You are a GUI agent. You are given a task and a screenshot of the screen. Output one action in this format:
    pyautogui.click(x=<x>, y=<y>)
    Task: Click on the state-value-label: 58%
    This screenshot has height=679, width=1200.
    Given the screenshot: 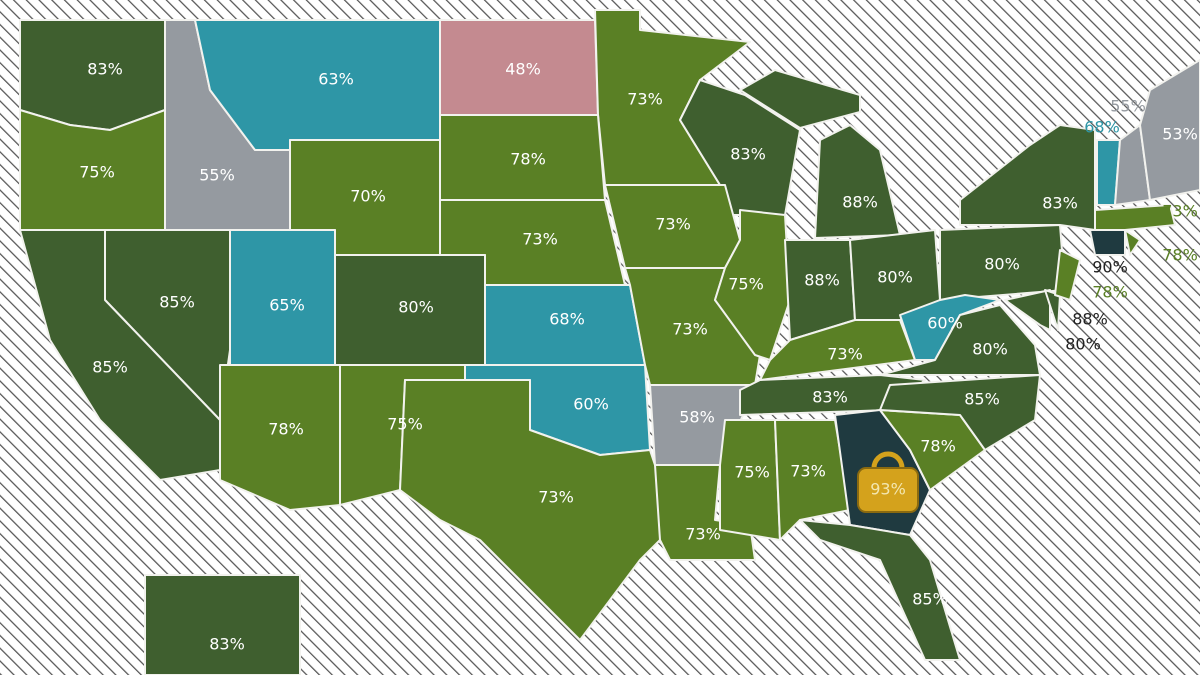 What is the action you would take?
    pyautogui.click(x=697, y=417)
    